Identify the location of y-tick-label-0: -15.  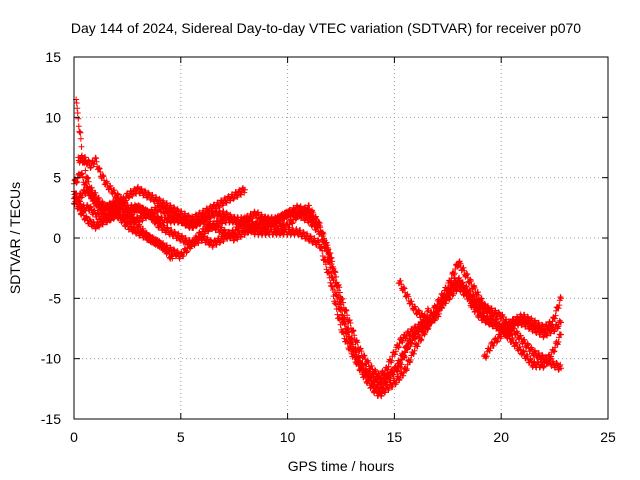
(51, 419).